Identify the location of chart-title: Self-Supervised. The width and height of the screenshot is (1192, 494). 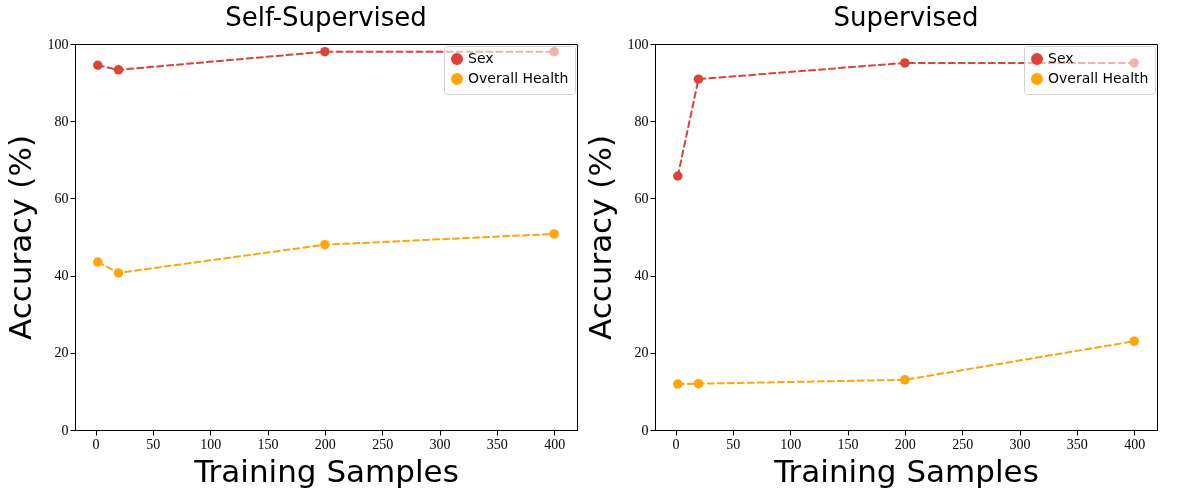
(326, 17).